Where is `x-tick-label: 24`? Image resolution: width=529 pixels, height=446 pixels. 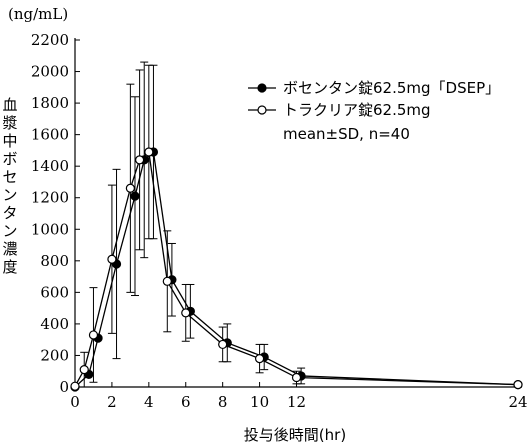
x-tick-label: 24 is located at coordinates (517, 402).